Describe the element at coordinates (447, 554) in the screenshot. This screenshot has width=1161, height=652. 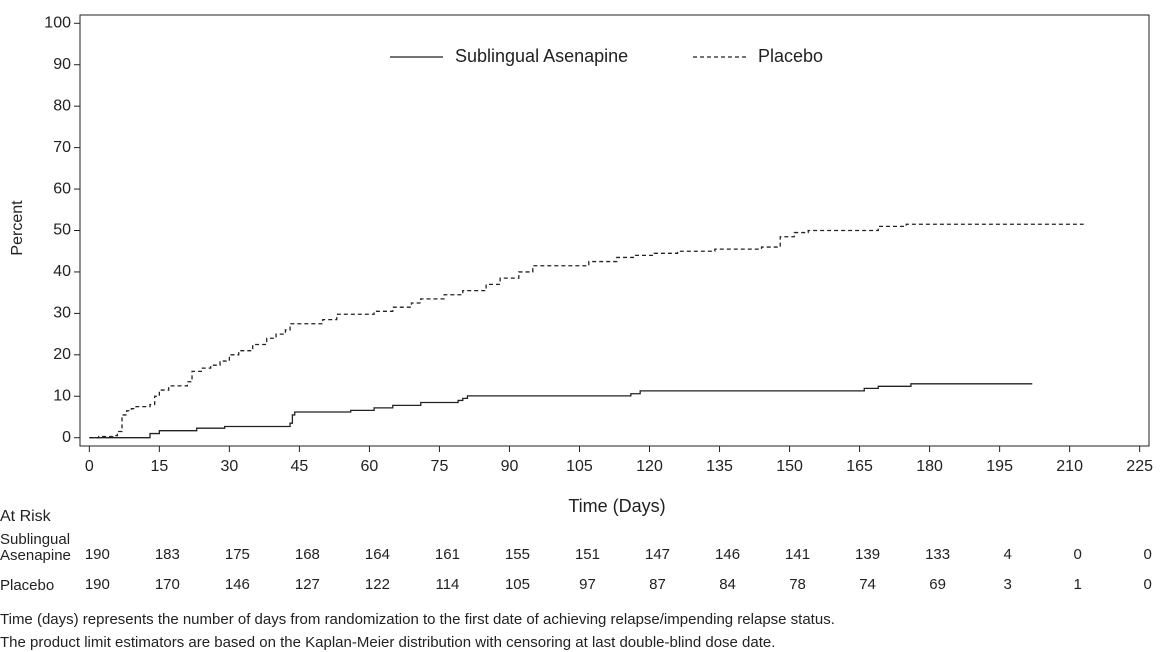
I see `at-risk-value: 161` at that location.